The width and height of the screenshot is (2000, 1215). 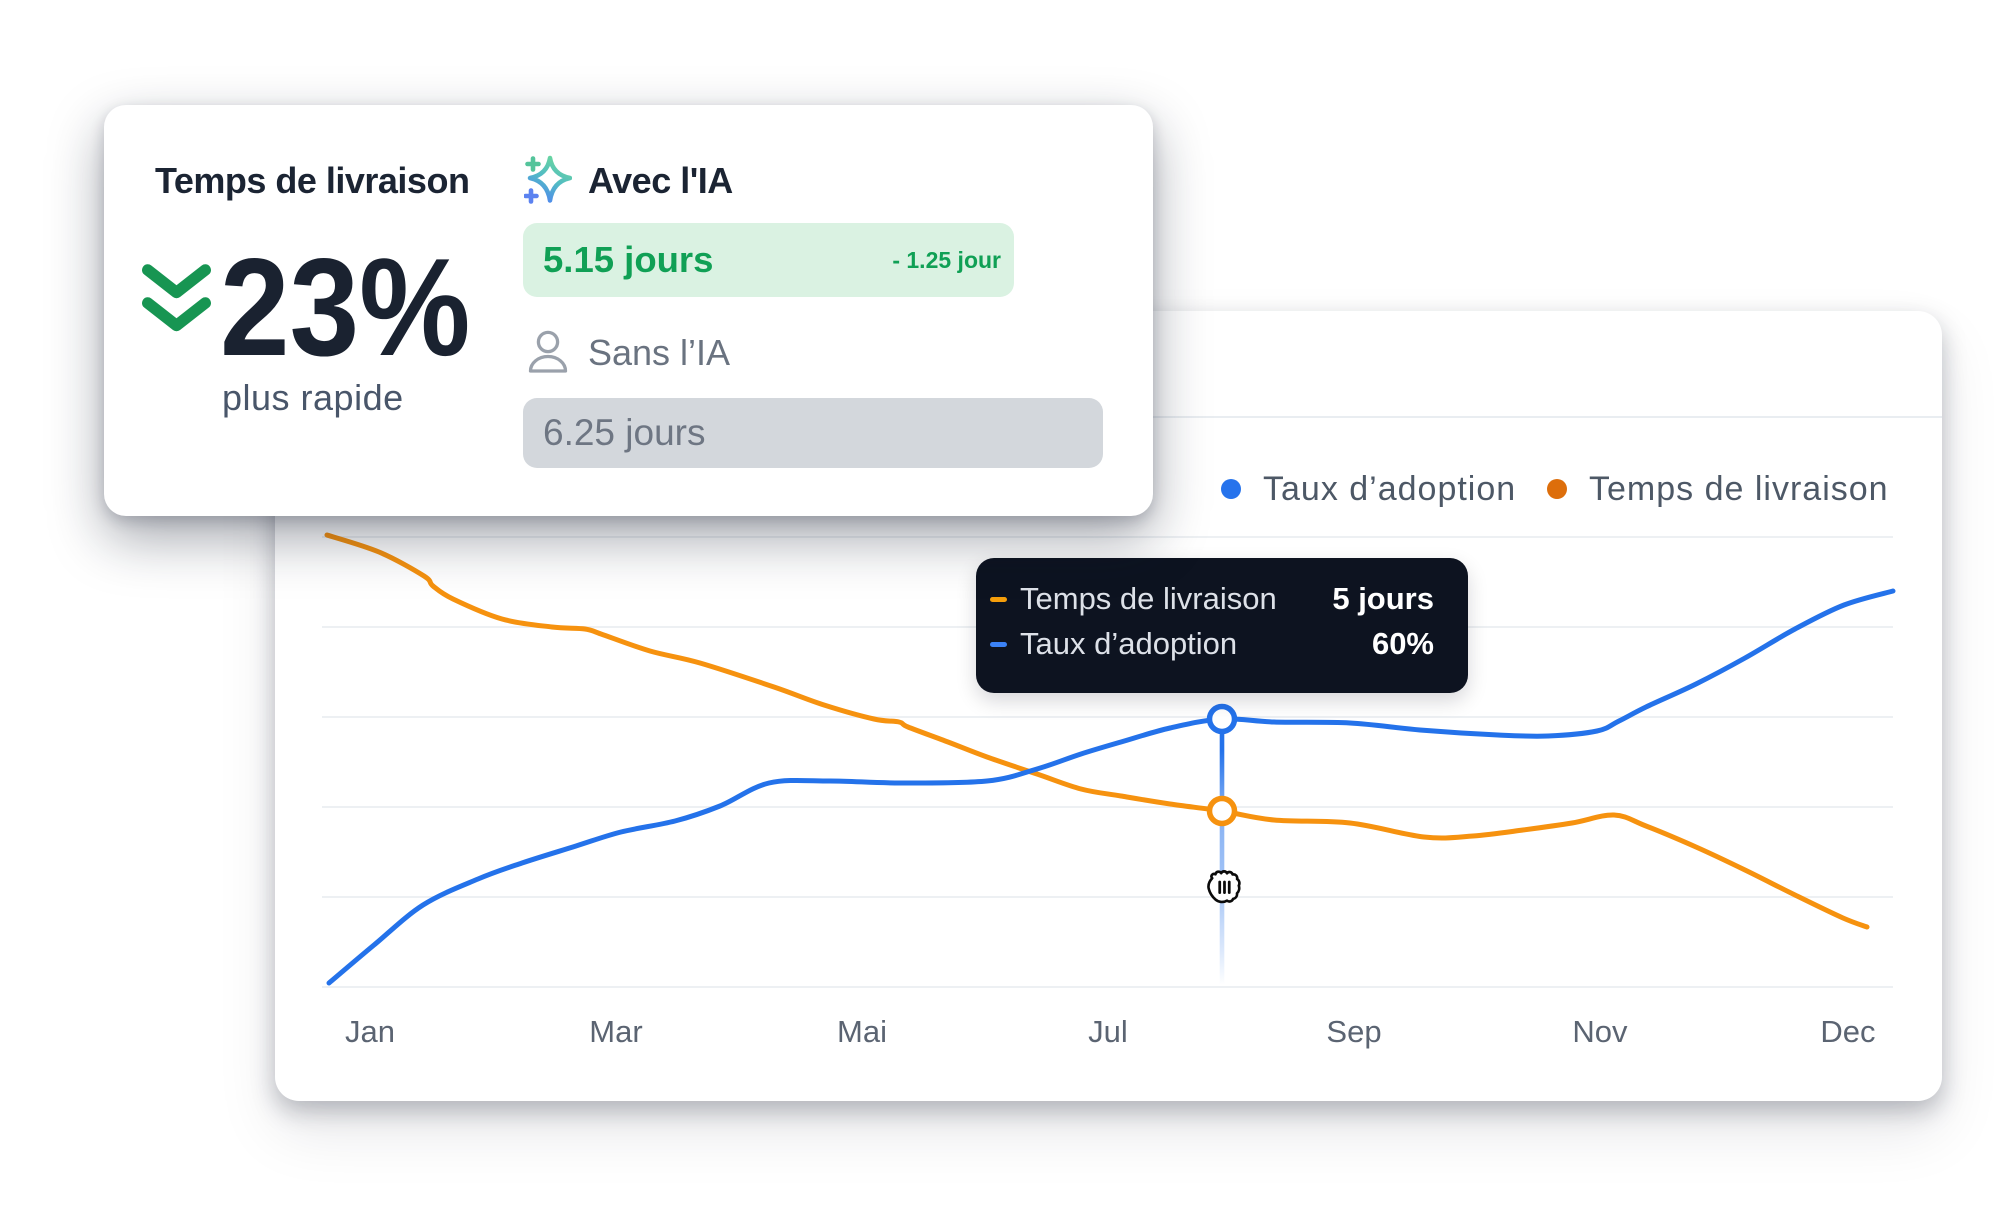 I want to click on svg-text: Jan, so click(x=370, y=1031).